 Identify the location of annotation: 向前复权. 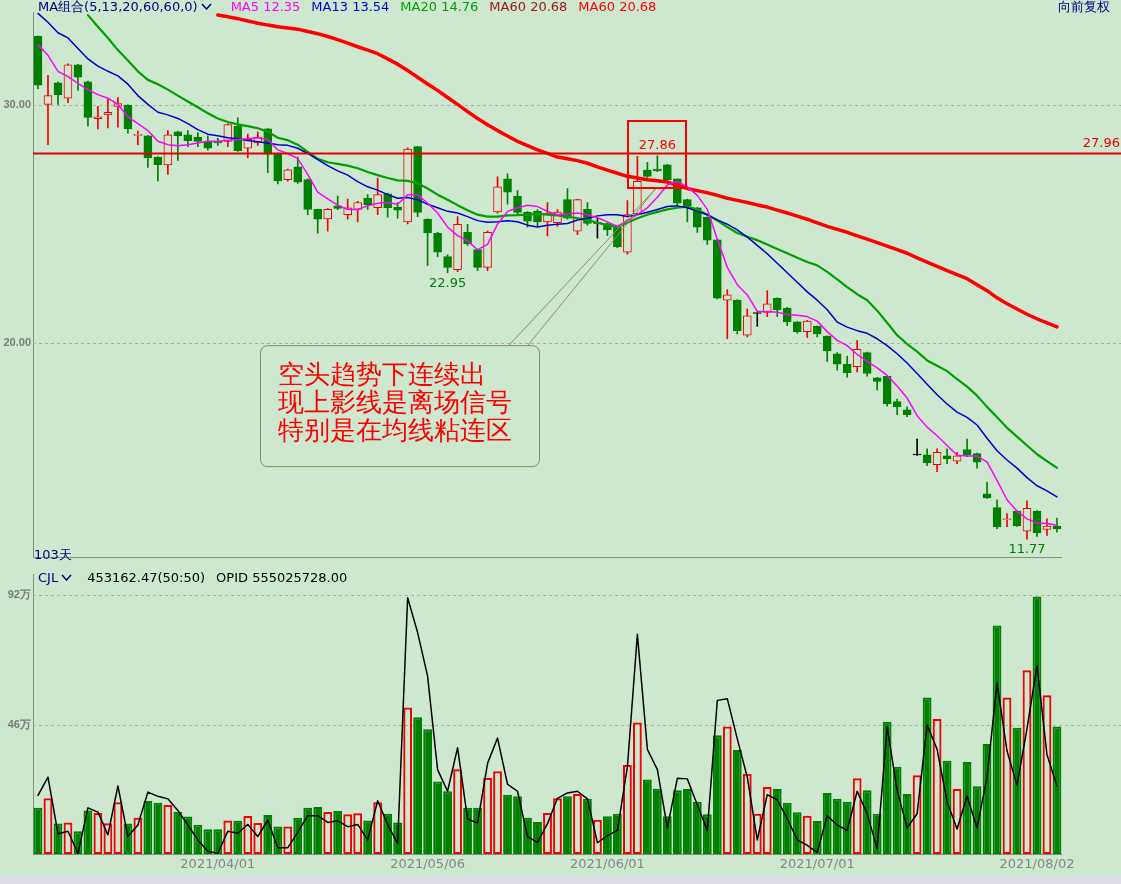
(1084, 7).